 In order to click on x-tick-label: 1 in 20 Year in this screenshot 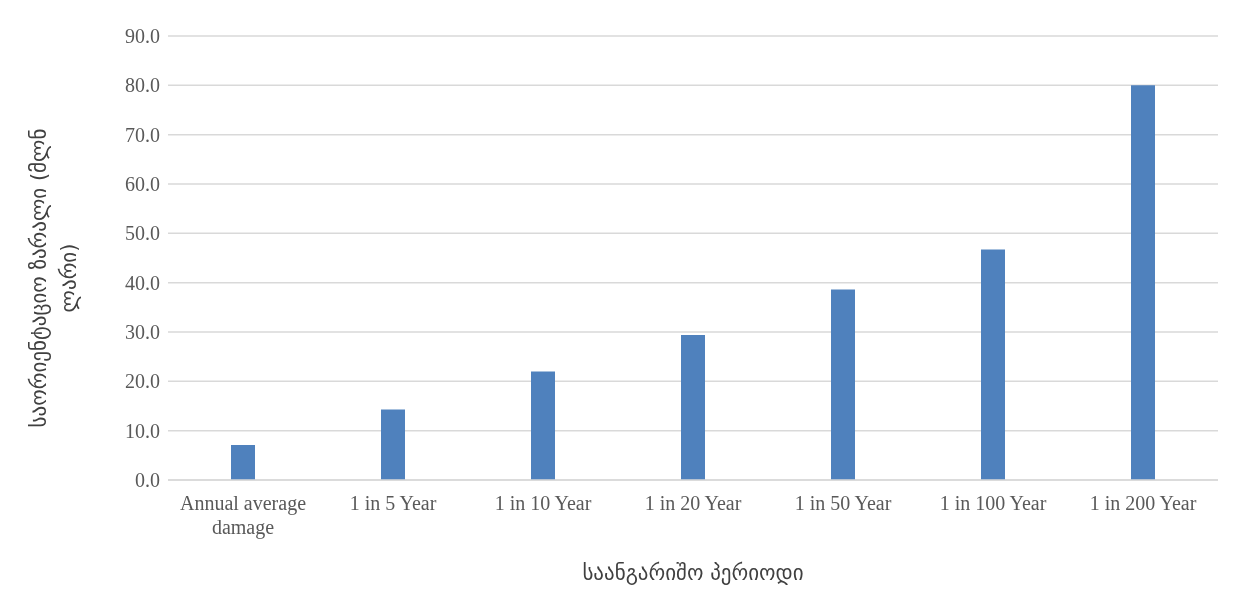, I will do `click(693, 503)`.